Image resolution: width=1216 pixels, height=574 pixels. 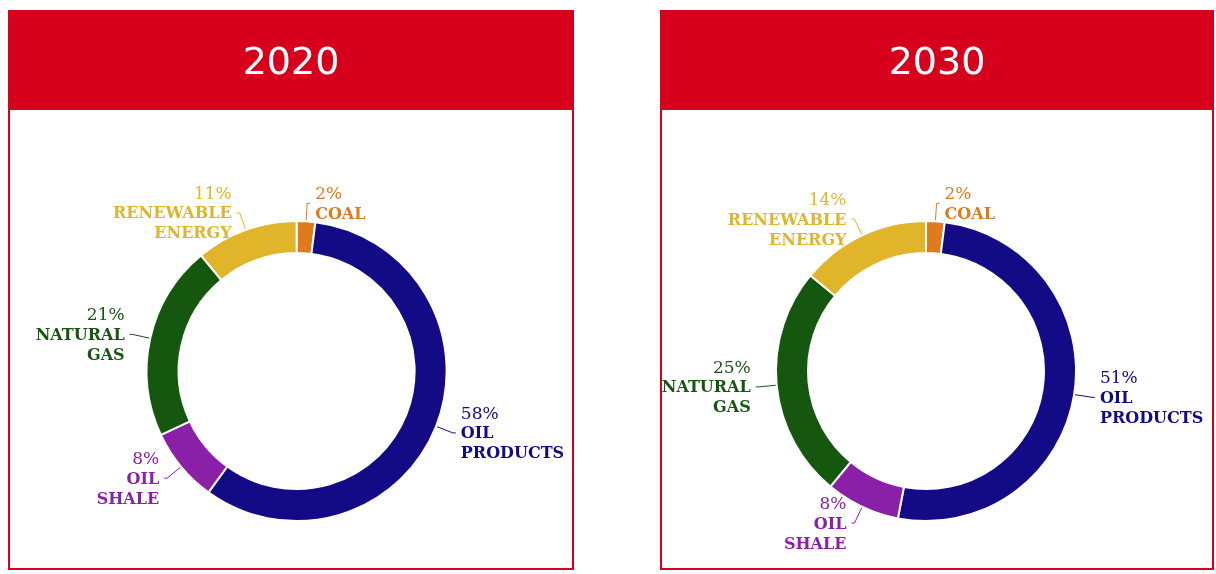 I want to click on data-label: 25%, so click(x=731, y=366).